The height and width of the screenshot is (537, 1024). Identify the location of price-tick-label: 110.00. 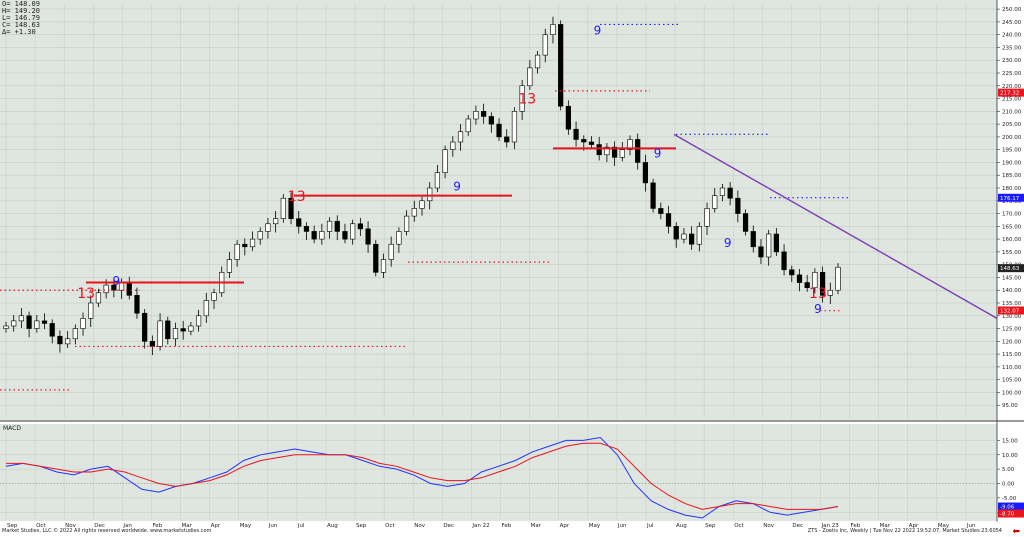
(1012, 368).